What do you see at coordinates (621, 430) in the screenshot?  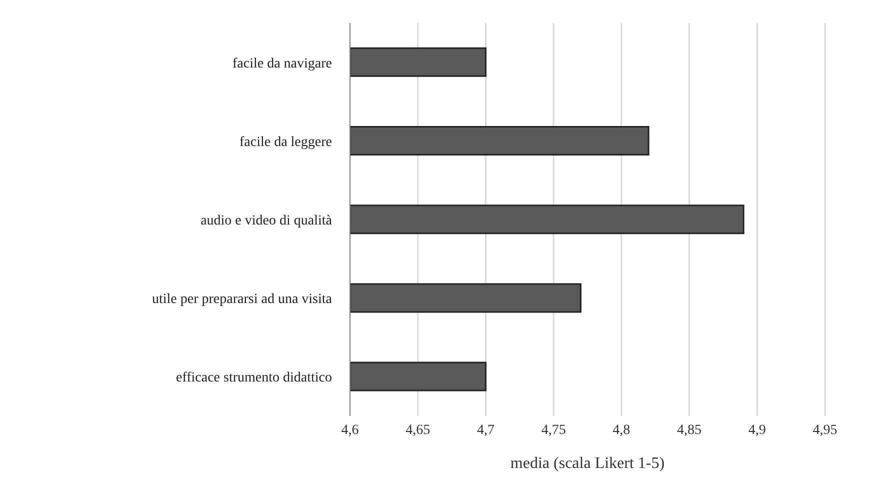 I see `x-tick-label: 4,8` at bounding box center [621, 430].